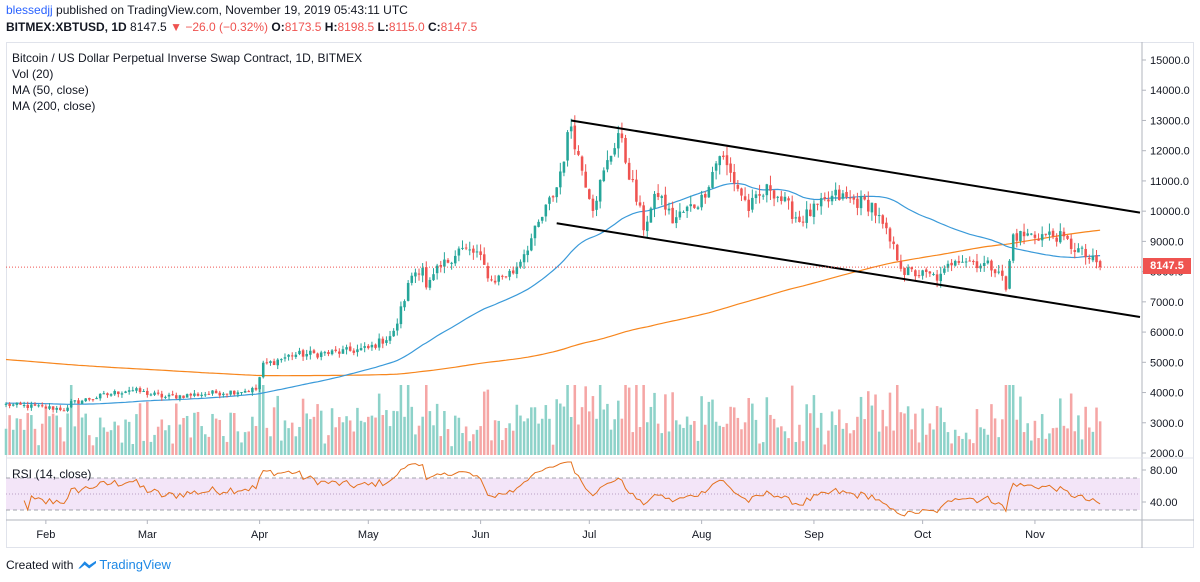 This screenshot has height=582, width=1200. What do you see at coordinates (1167, 454) in the screenshot?
I see `price-tick-label: 2000.0` at bounding box center [1167, 454].